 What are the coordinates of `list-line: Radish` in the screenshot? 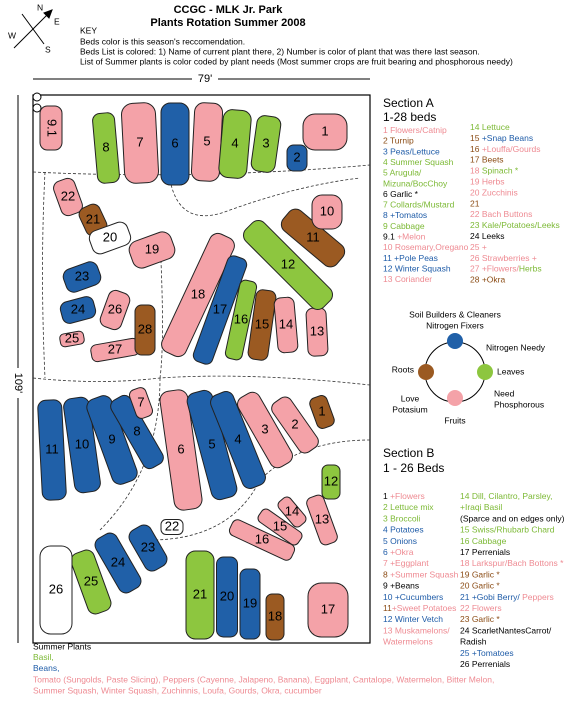 It's located at (473, 642).